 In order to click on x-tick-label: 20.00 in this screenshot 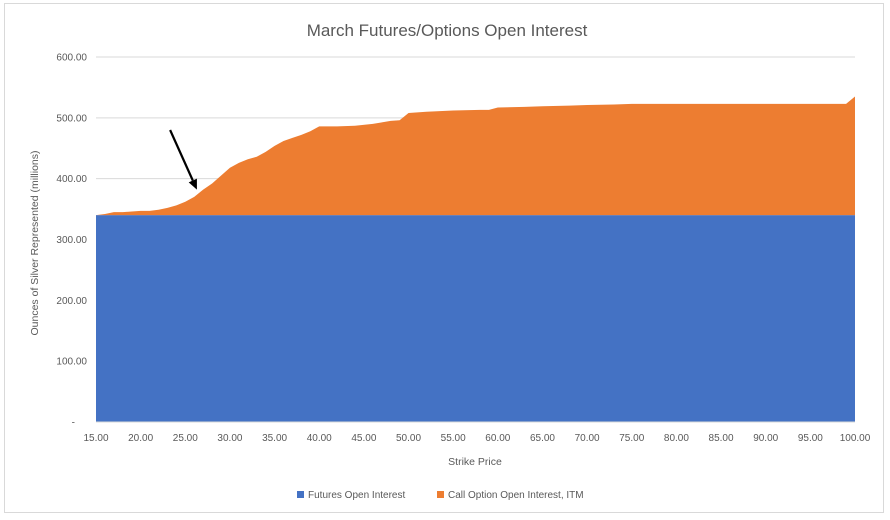, I will do `click(140, 438)`.